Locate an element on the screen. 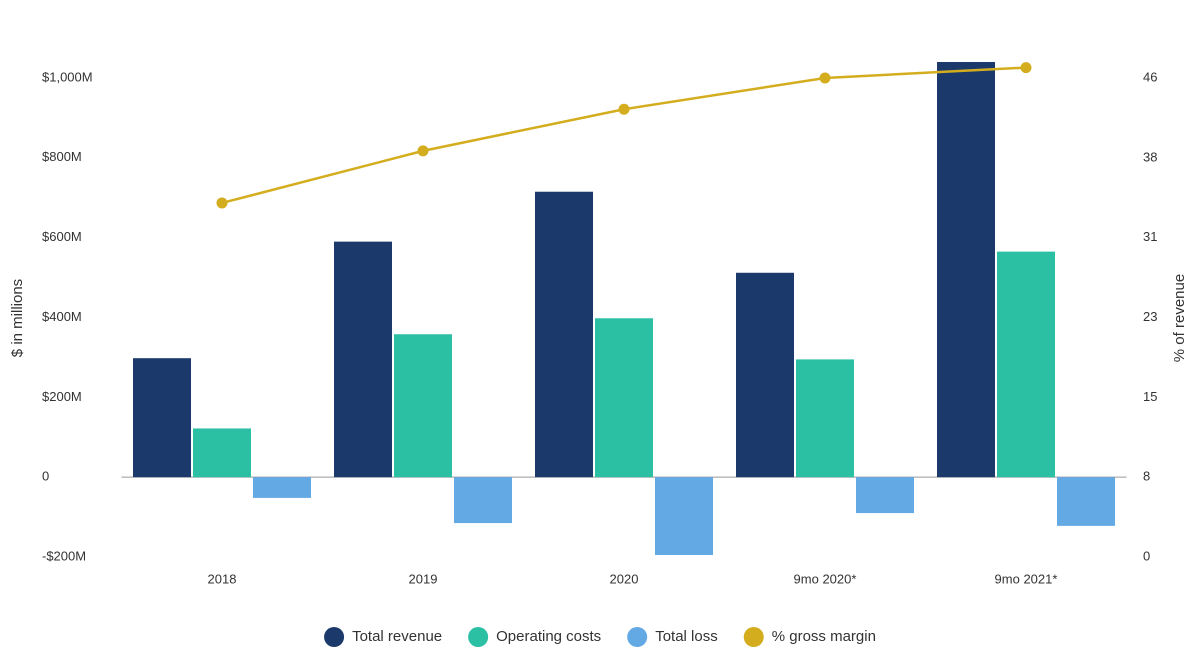 The width and height of the screenshot is (1200, 657). y-tick-label: $1,000M is located at coordinates (67, 76).